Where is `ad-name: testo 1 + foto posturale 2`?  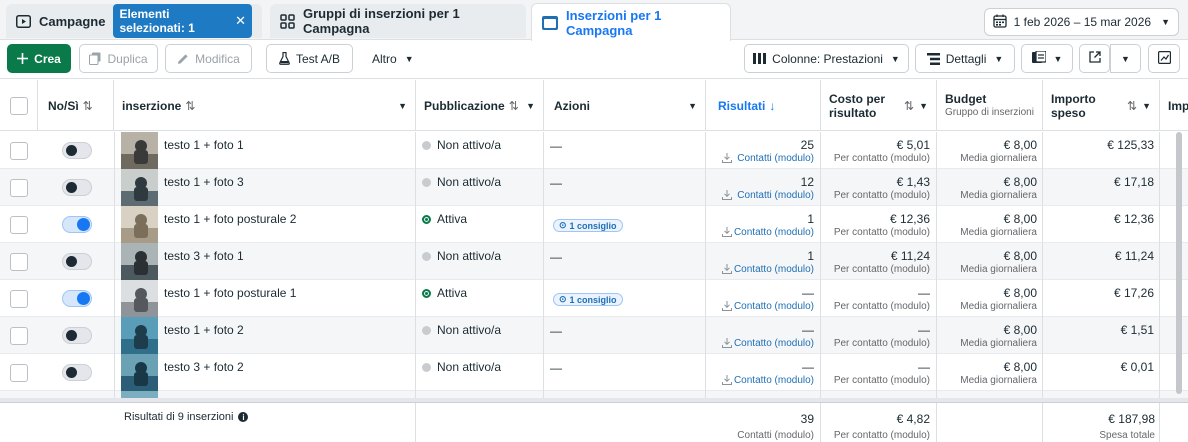 ad-name: testo 1 + foto posturale 2 is located at coordinates (230, 219).